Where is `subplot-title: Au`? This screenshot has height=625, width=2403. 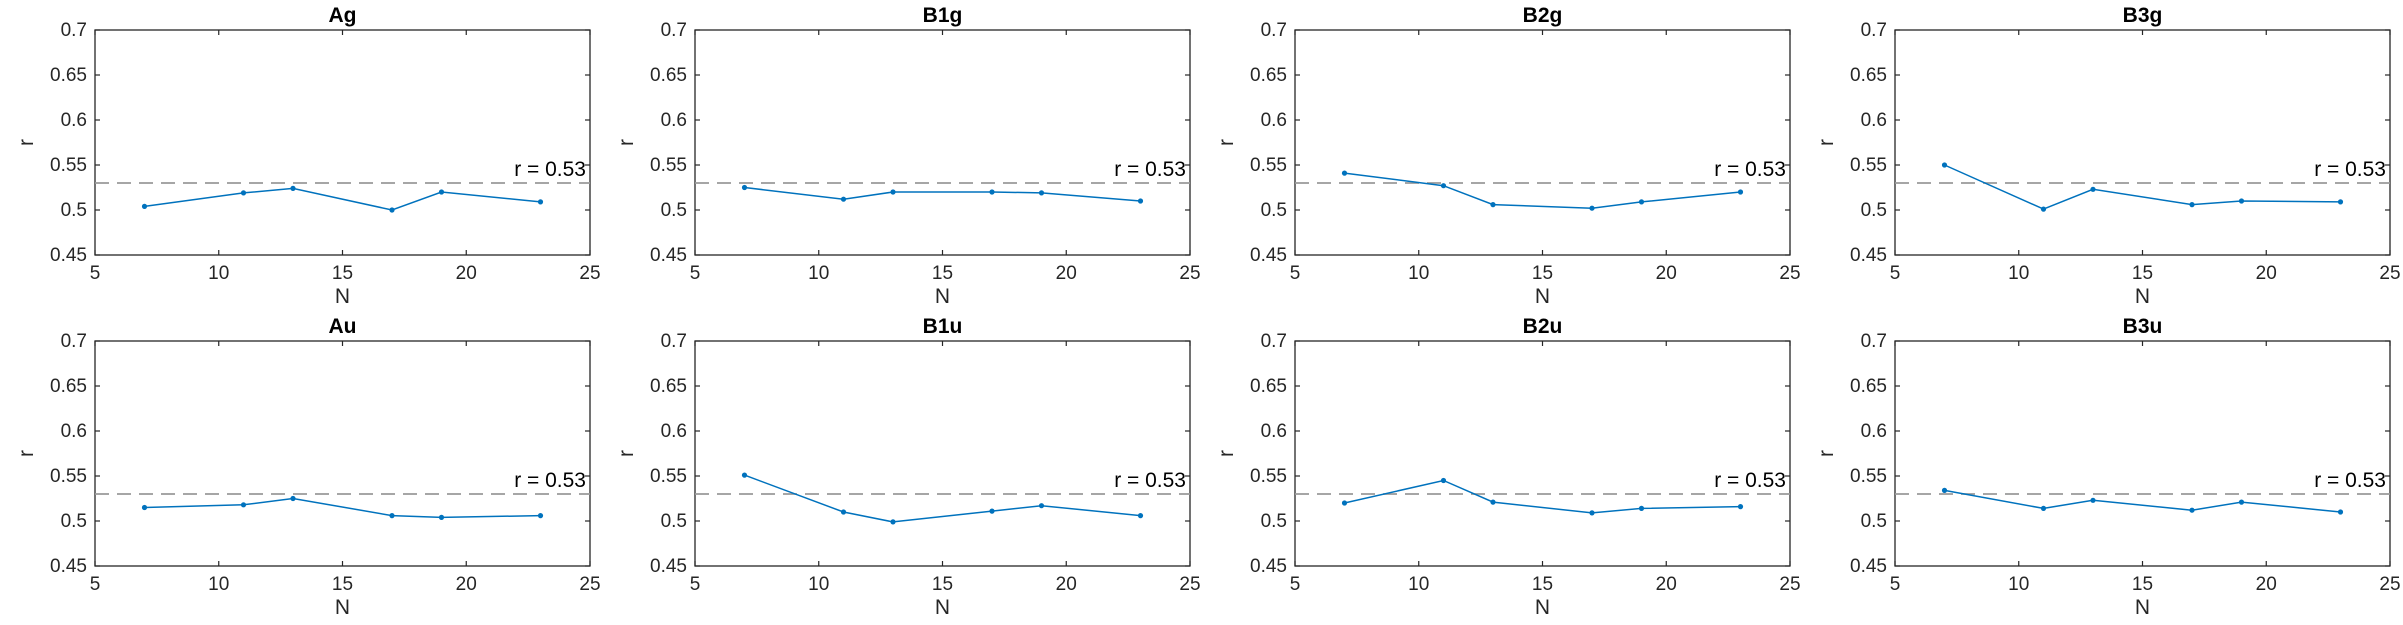
subplot-title: Au is located at coordinates (343, 326).